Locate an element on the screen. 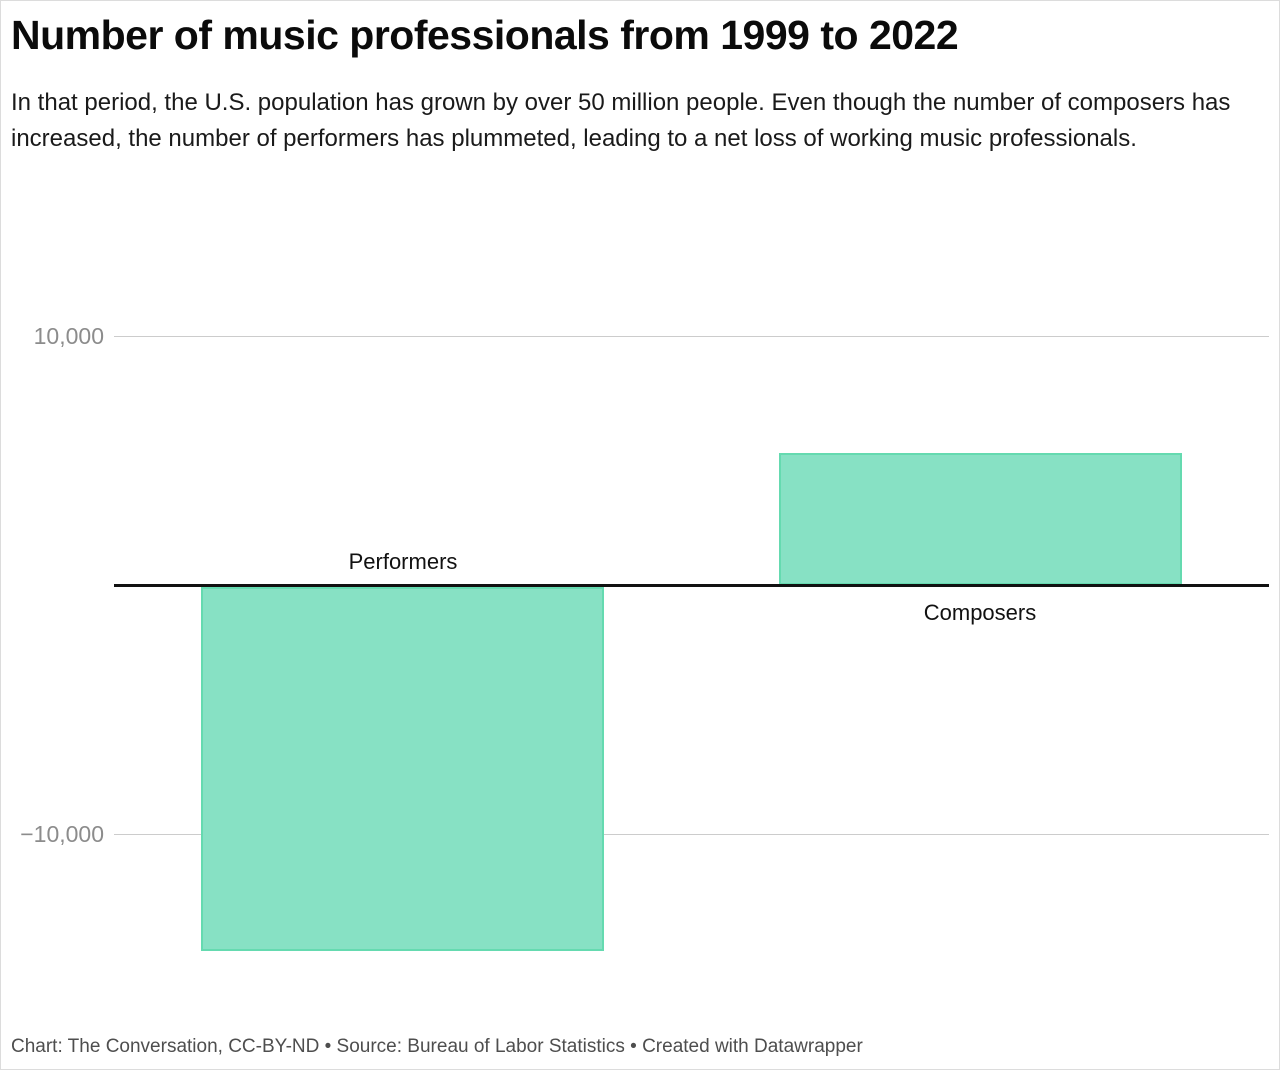 The image size is (1280, 1070). bar-composers is located at coordinates (980, 519).